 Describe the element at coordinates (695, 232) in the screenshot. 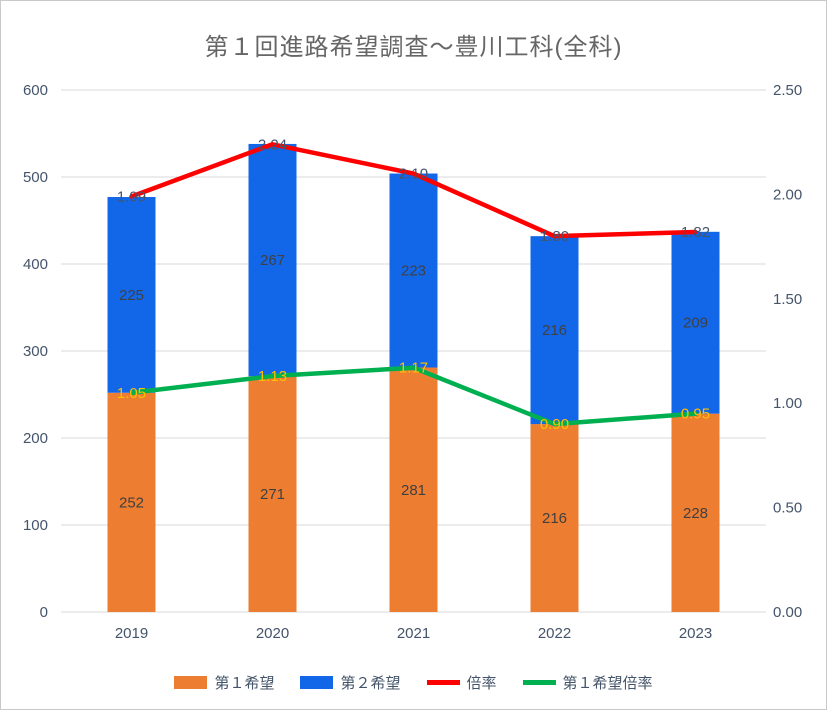

I see `line-data-label: 1.82` at that location.